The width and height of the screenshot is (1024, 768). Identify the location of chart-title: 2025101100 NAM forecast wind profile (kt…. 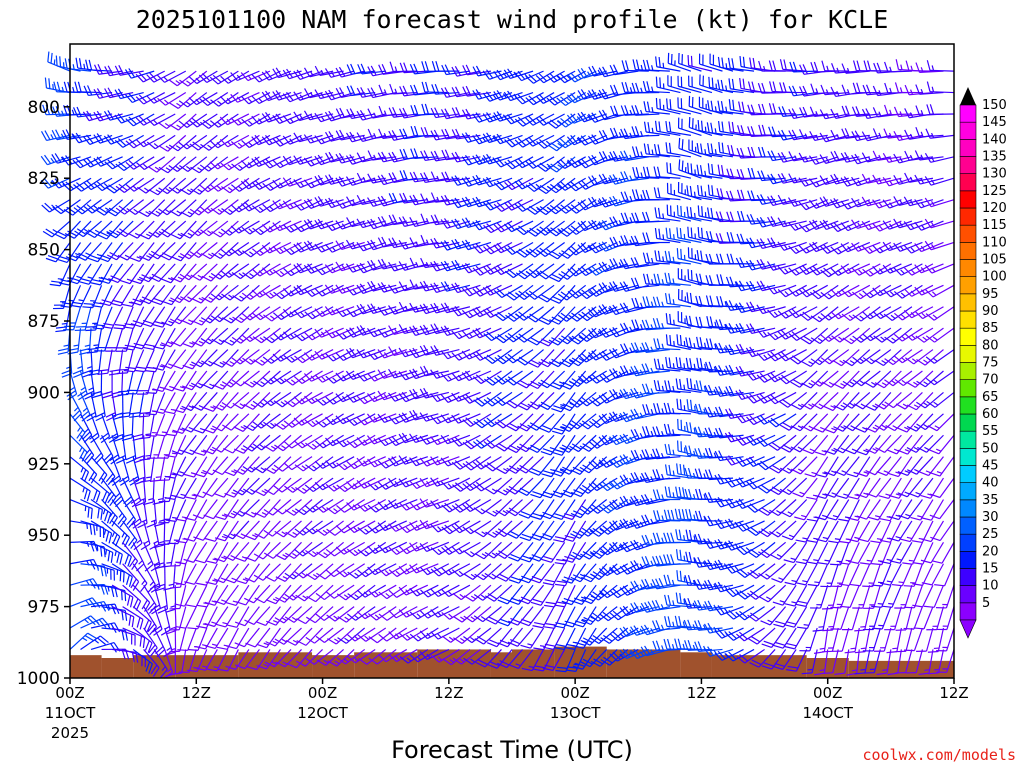
(512, 19).